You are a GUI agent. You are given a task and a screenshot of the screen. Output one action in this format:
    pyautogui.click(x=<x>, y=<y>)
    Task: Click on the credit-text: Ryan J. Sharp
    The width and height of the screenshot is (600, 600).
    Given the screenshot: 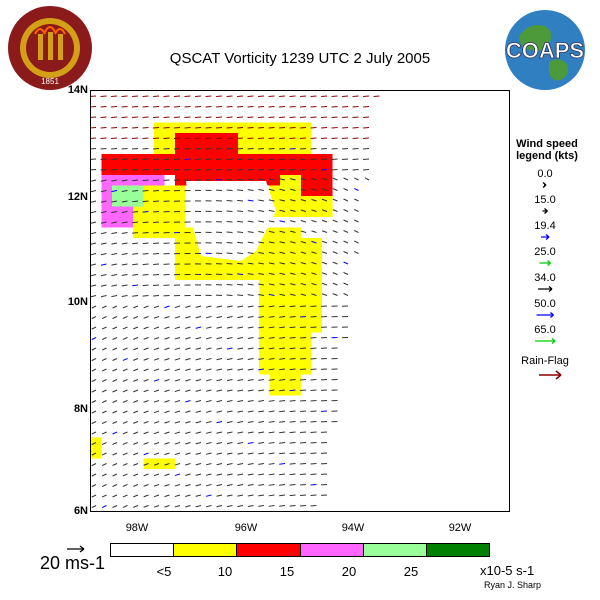 What is the action you would take?
    pyautogui.click(x=513, y=585)
    